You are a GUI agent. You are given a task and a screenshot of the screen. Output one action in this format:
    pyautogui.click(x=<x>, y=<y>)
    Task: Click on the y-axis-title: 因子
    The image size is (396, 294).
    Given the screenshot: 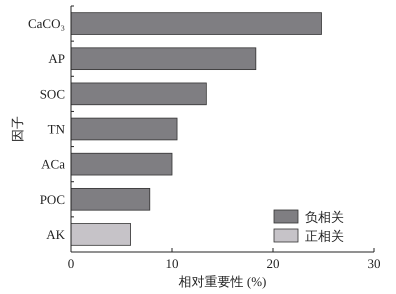 What is the action you would take?
    pyautogui.click(x=17, y=129)
    